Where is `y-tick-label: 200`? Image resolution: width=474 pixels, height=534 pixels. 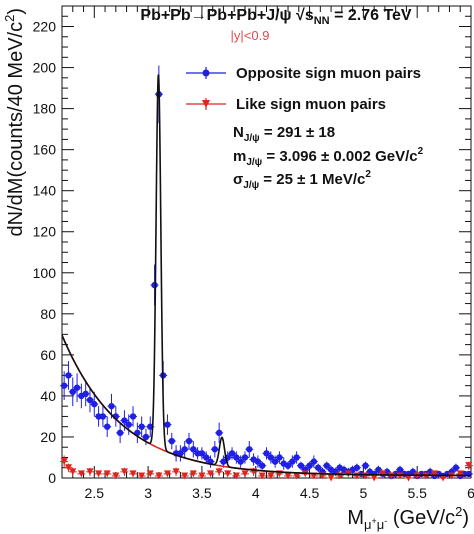 y-tick-label: 200 is located at coordinates (45, 68).